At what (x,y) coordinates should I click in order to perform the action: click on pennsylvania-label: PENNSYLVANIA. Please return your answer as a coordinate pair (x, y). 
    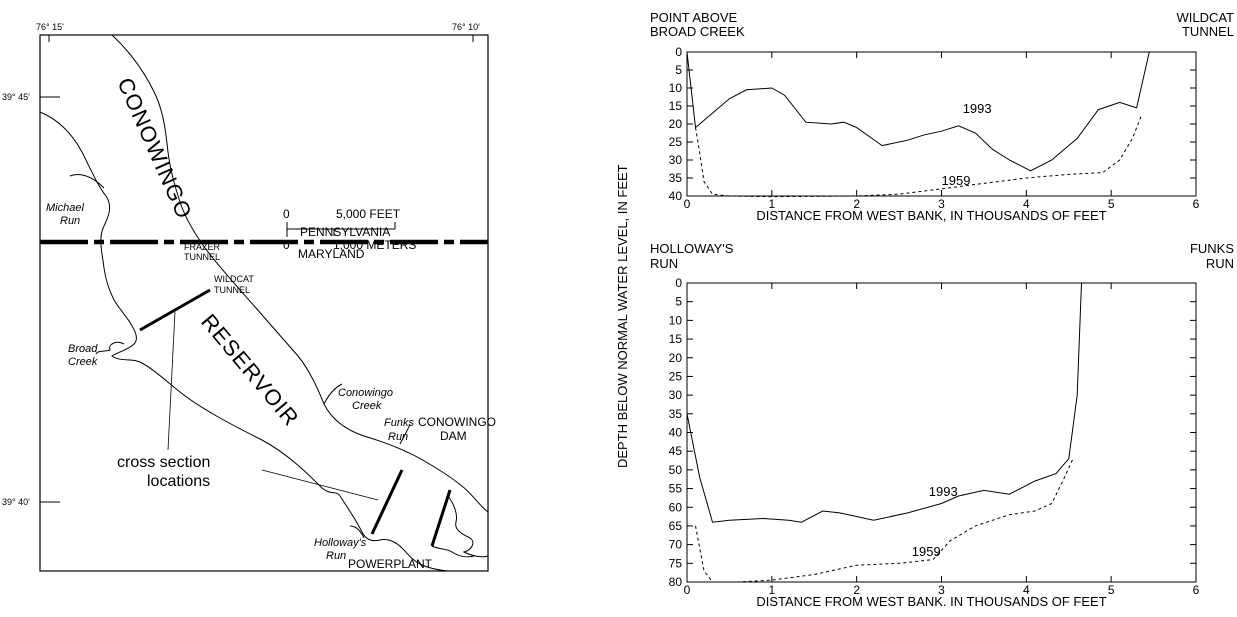
    Looking at the image, I should click on (345, 232).